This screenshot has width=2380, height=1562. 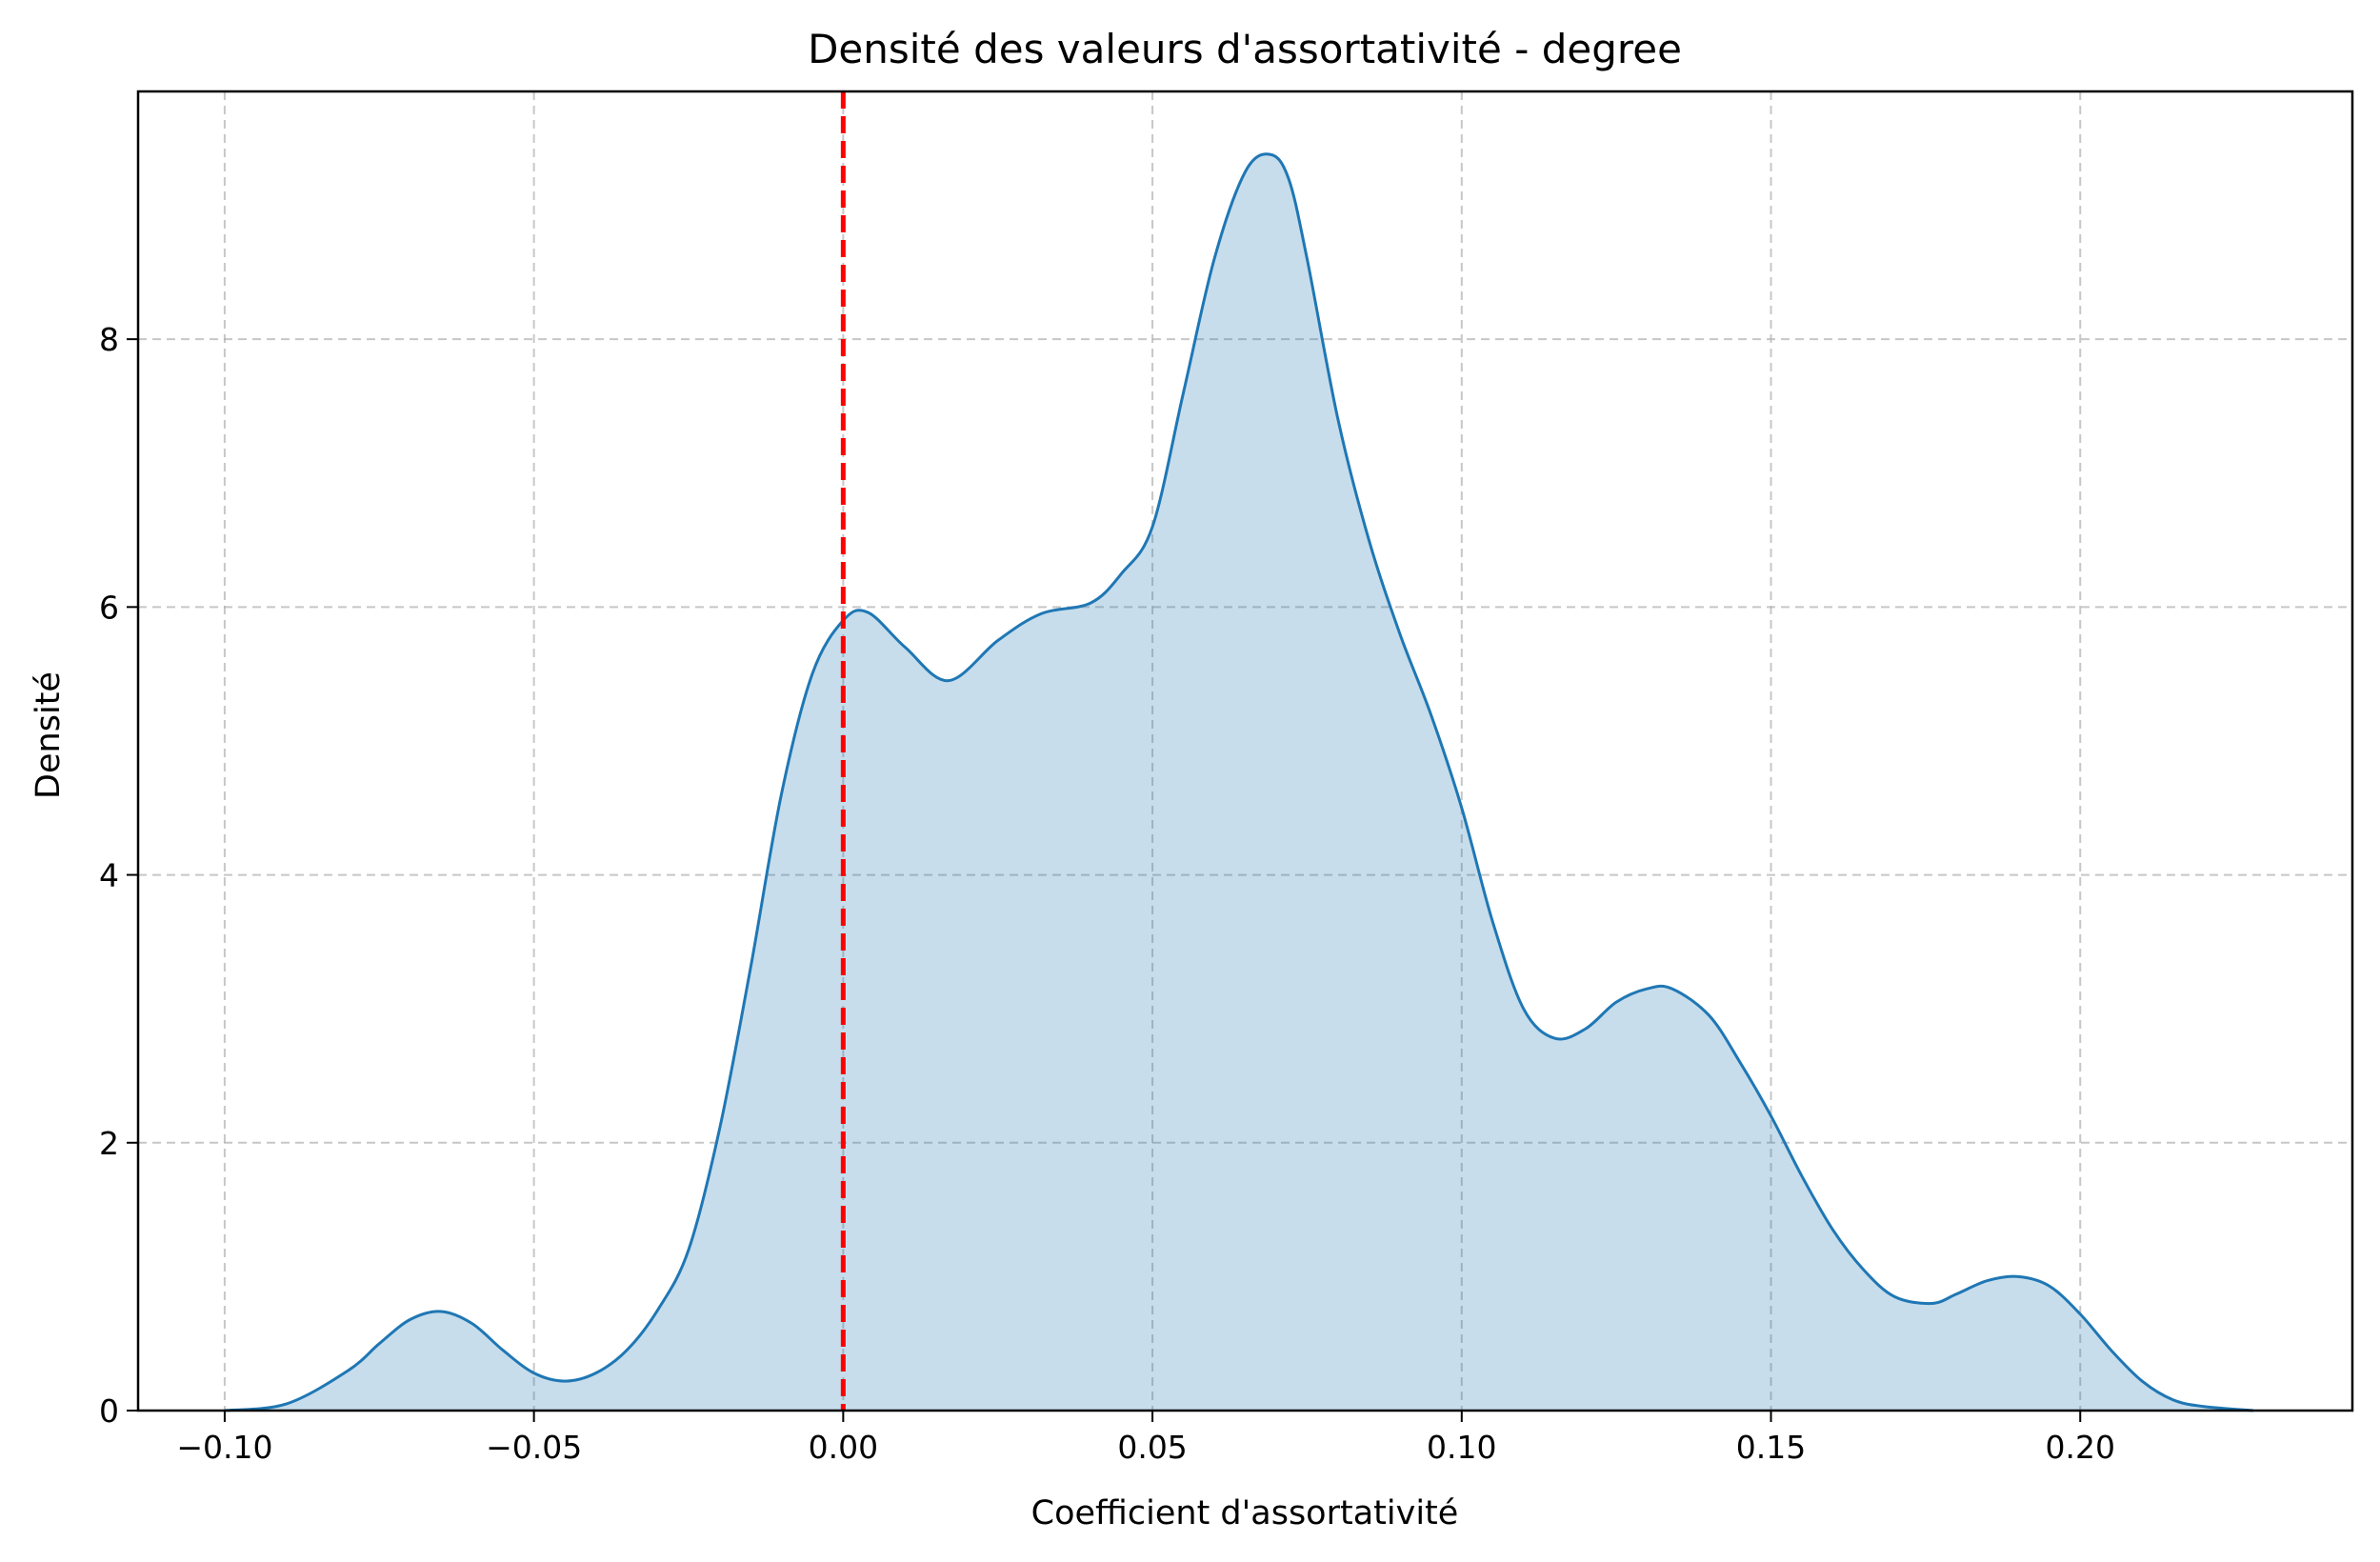 I want to click on x-axis-ticks: −0.10 −0.05 0.00 0.05 0.10 0.15 0.20, so click(x=1145, y=1438).